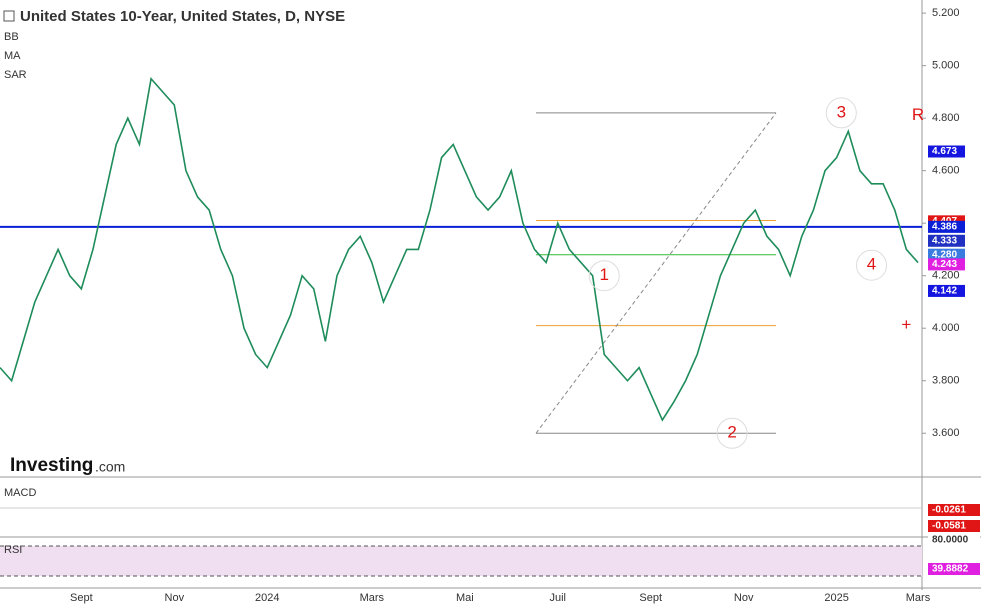 This screenshot has width=981, height=605. I want to click on price-tag-label: 4.142, so click(944, 291).